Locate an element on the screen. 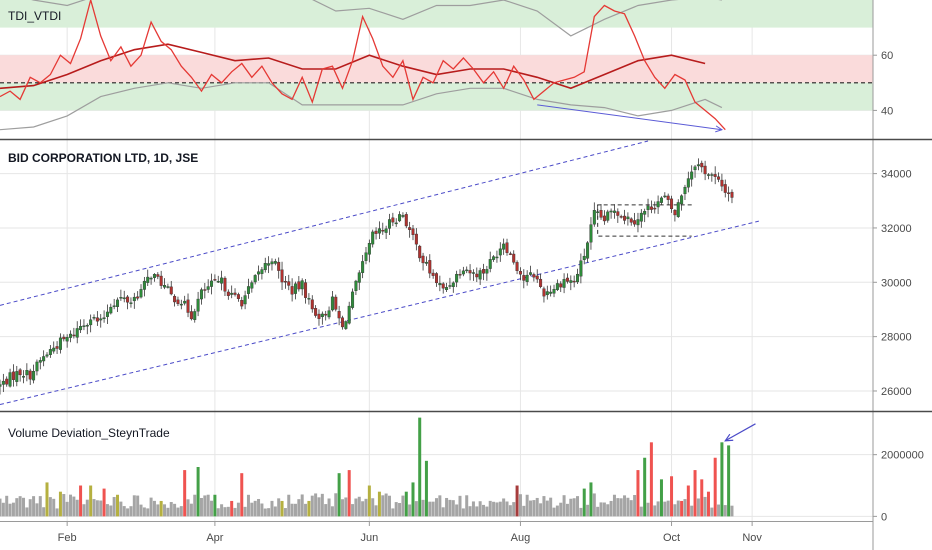 The image size is (932, 550). y-tick-label: 26000 is located at coordinates (896, 392).